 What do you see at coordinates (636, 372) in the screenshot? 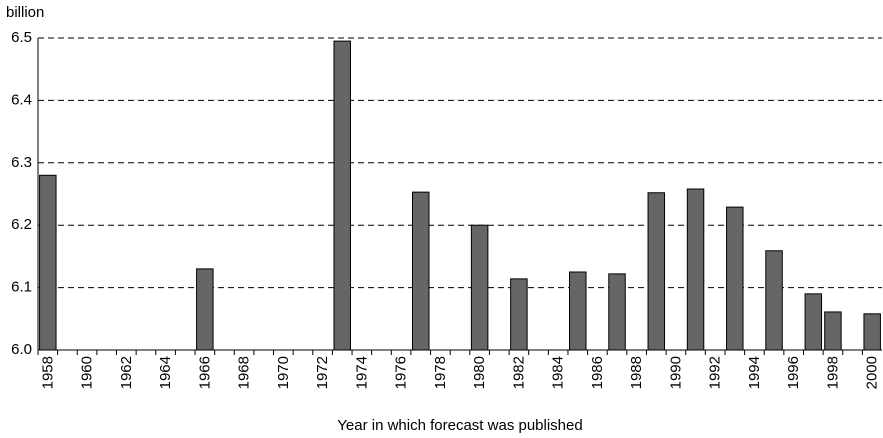
I see `x-tick-label: 1988` at bounding box center [636, 372].